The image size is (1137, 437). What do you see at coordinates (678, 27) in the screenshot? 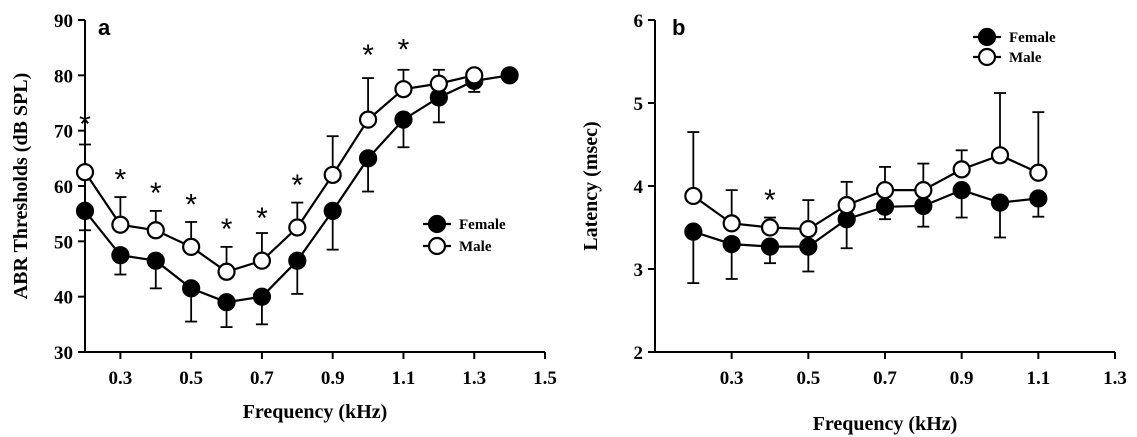
I see `panel-label: b` at bounding box center [678, 27].